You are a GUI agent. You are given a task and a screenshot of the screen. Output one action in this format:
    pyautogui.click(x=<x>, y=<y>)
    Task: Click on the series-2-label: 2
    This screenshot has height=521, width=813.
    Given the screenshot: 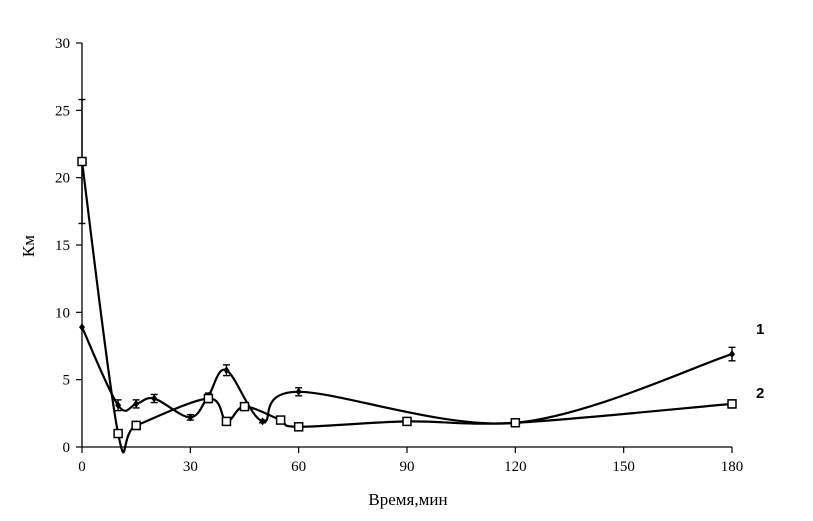 What is the action you would take?
    pyautogui.click(x=760, y=393)
    